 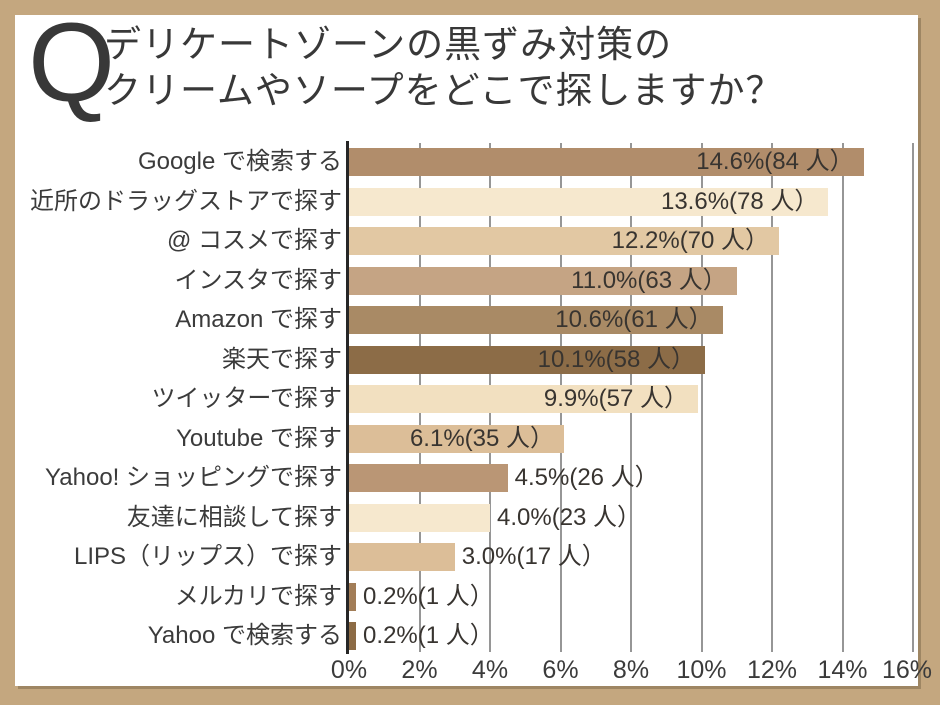 What do you see at coordinates (444, 90) in the screenshot?
I see `title-line-2: クリームやソープをどこで探しますか？` at bounding box center [444, 90].